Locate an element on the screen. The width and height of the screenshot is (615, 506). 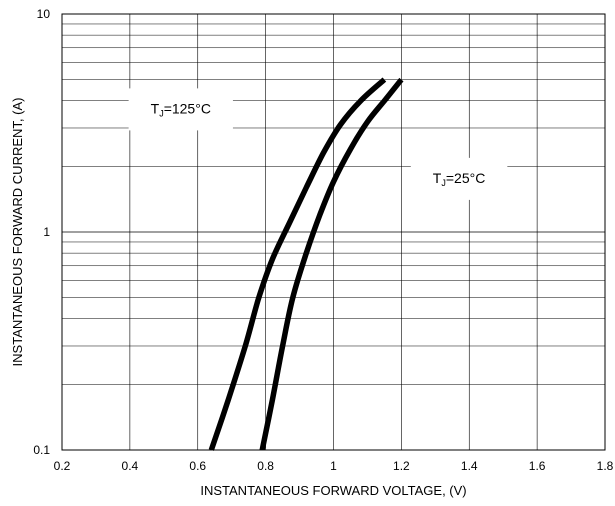
x-tick-label: 1.8 is located at coordinates (605, 466).